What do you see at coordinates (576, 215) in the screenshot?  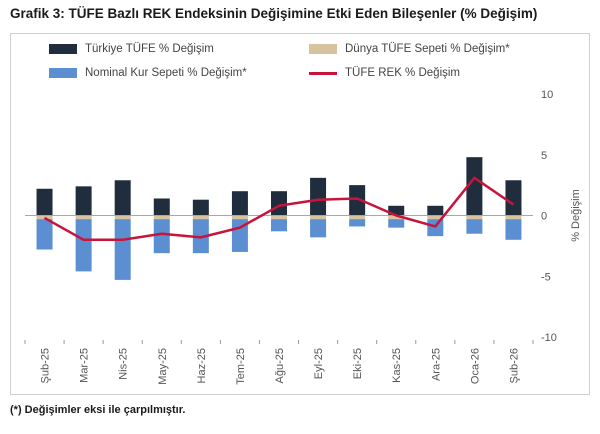 I see `y-axis-label: % Değişim` at bounding box center [576, 215].